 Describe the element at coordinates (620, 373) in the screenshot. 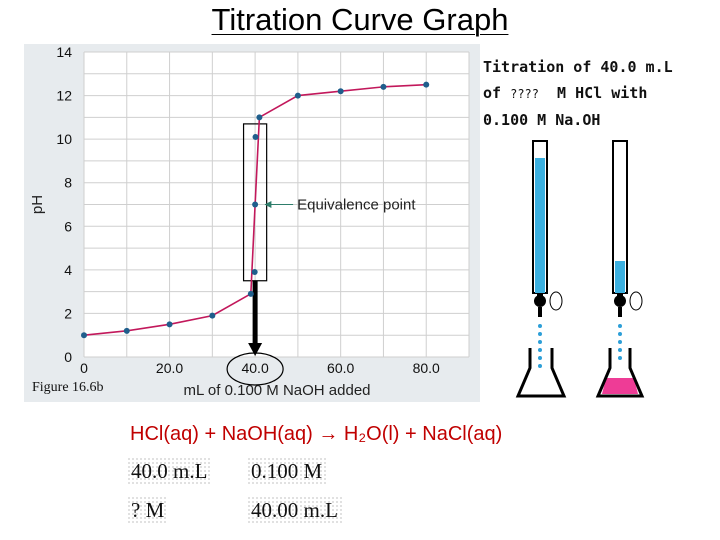

I see `flask-right` at that location.